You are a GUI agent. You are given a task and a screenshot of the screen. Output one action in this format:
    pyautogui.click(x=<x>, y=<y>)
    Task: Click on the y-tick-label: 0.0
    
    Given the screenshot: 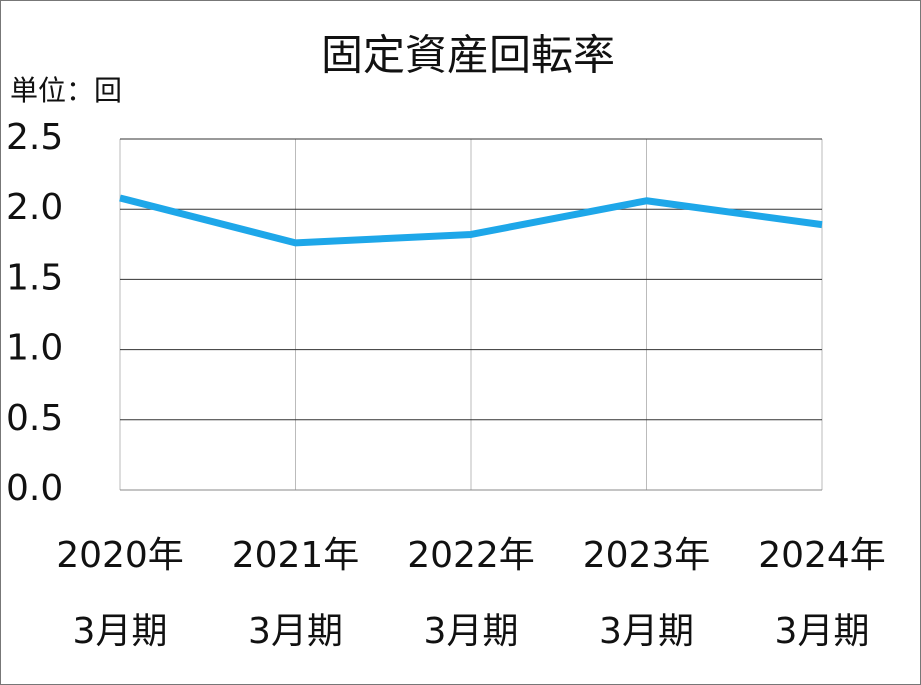 What is the action you would take?
    pyautogui.click(x=34, y=488)
    